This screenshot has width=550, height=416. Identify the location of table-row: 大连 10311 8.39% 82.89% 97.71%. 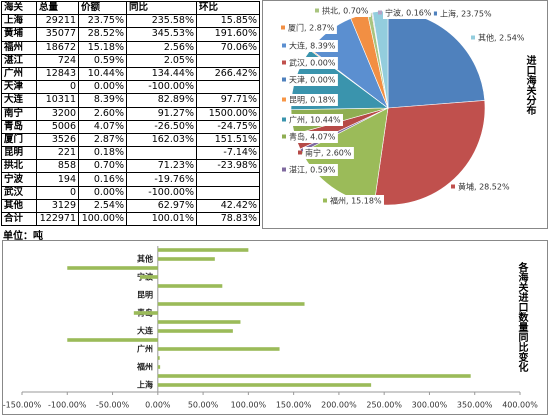
(130, 100).